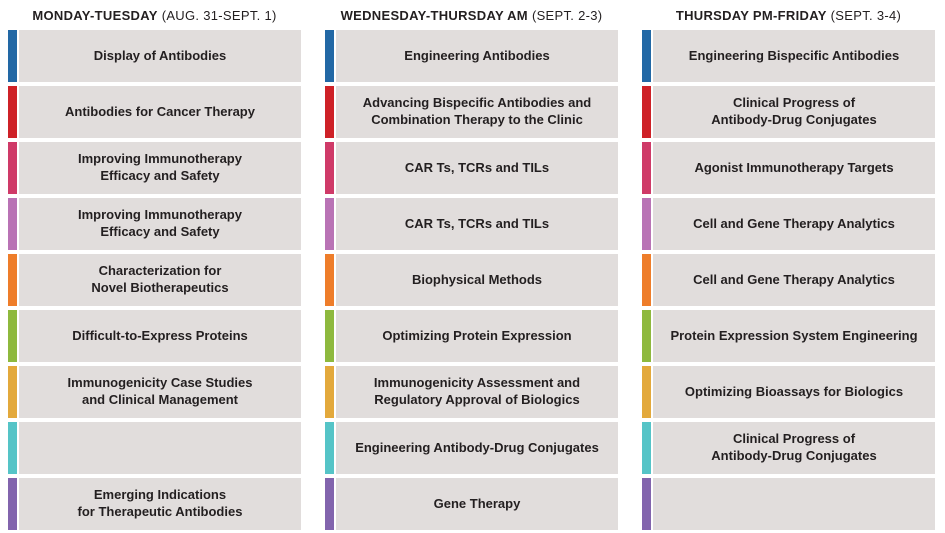  What do you see at coordinates (154, 15) in the screenshot?
I see `column-header-monday-tuesday: MONDAY-TUESDAY (AUG. 31-SEPT. 1)` at bounding box center [154, 15].